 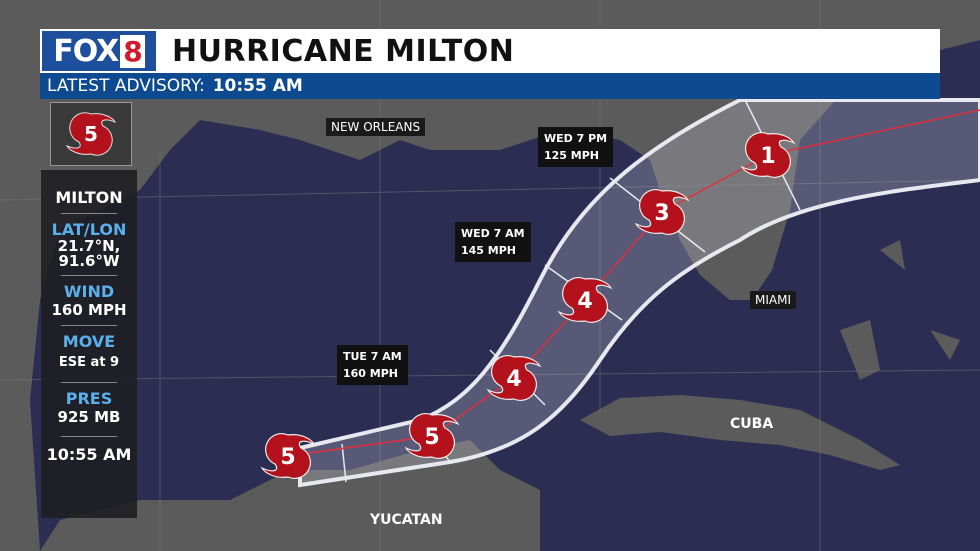 What do you see at coordinates (126, 86) in the screenshot?
I see `advisory-label: LATEST ADVISORY:` at bounding box center [126, 86].